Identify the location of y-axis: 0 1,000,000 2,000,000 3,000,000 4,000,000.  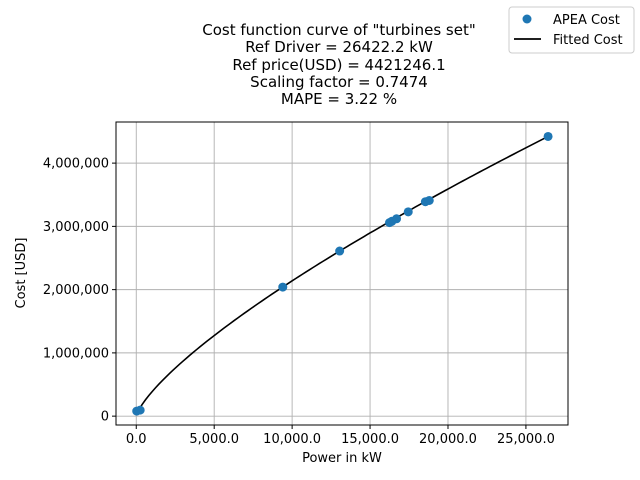
(79, 291).